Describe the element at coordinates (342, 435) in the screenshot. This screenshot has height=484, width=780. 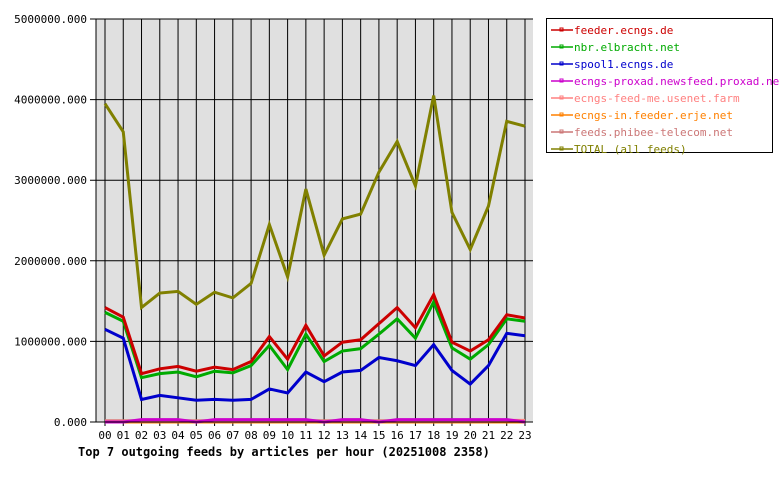
I see `x-tick-label: 13` at that location.